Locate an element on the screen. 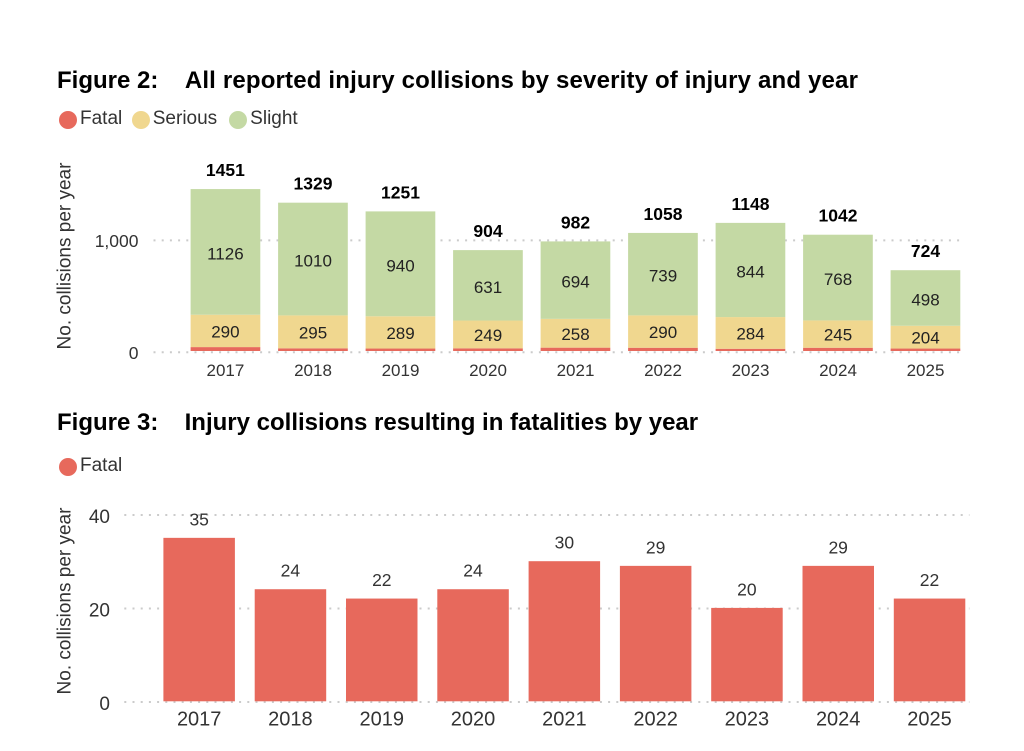 The height and width of the screenshot is (751, 1024). svg-text: 1042 is located at coordinates (838, 216).